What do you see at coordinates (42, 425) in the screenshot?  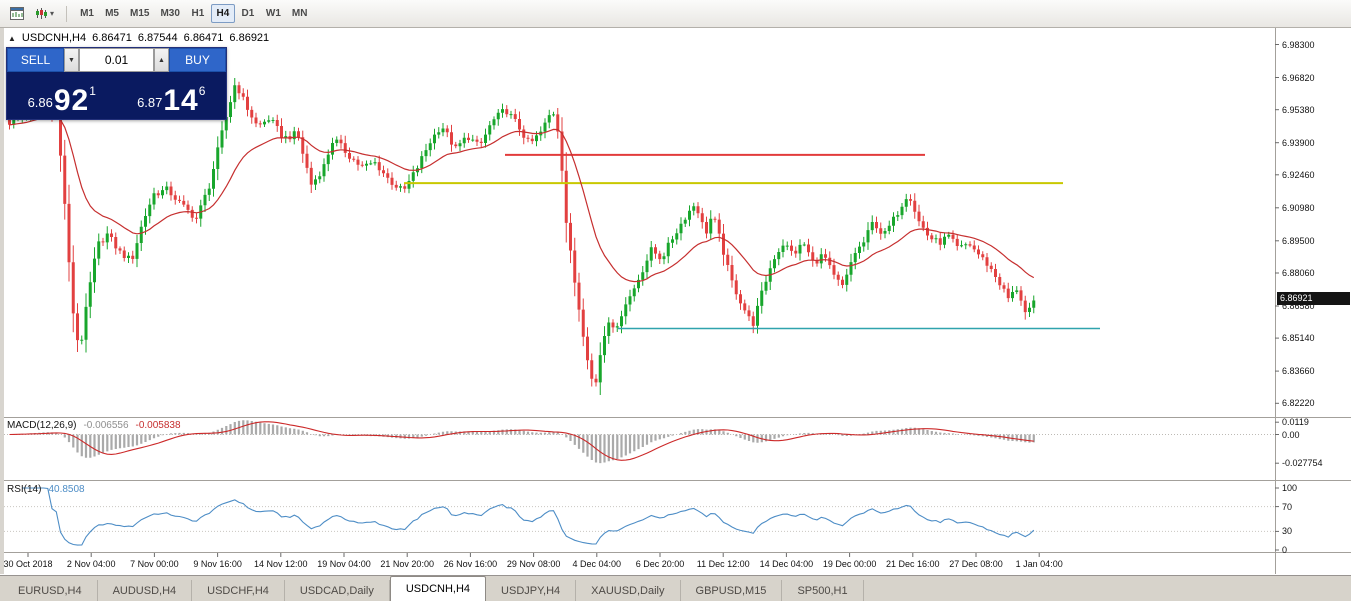 I see `macd-name: MACD(12,26,9)` at bounding box center [42, 425].